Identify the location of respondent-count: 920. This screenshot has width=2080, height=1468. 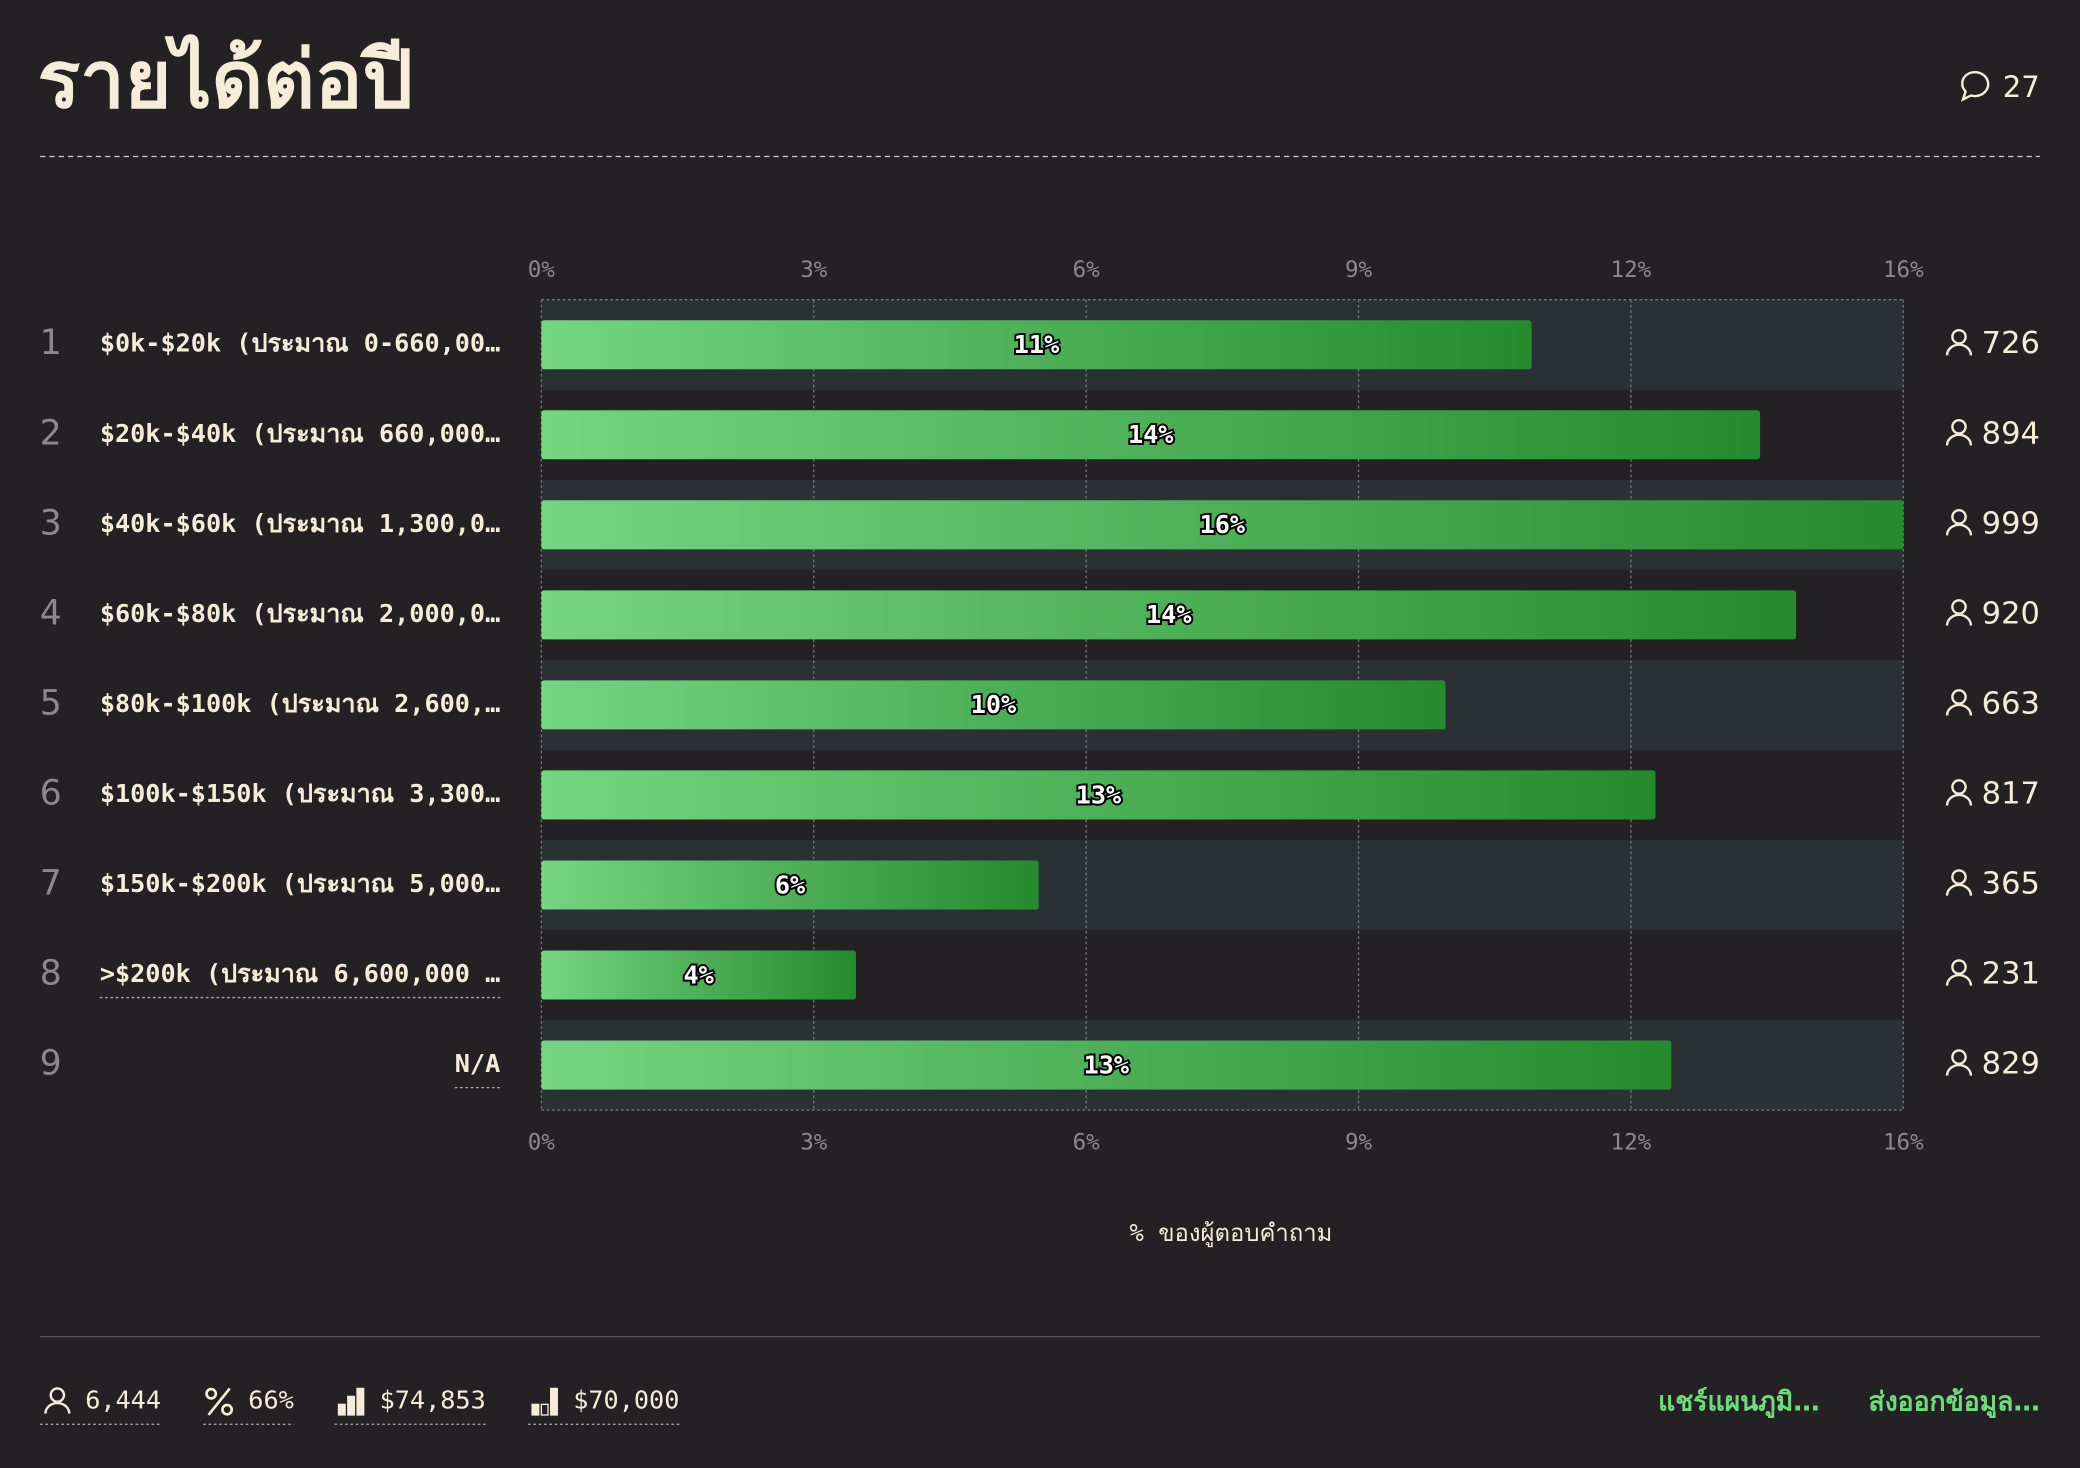
(2011, 613).